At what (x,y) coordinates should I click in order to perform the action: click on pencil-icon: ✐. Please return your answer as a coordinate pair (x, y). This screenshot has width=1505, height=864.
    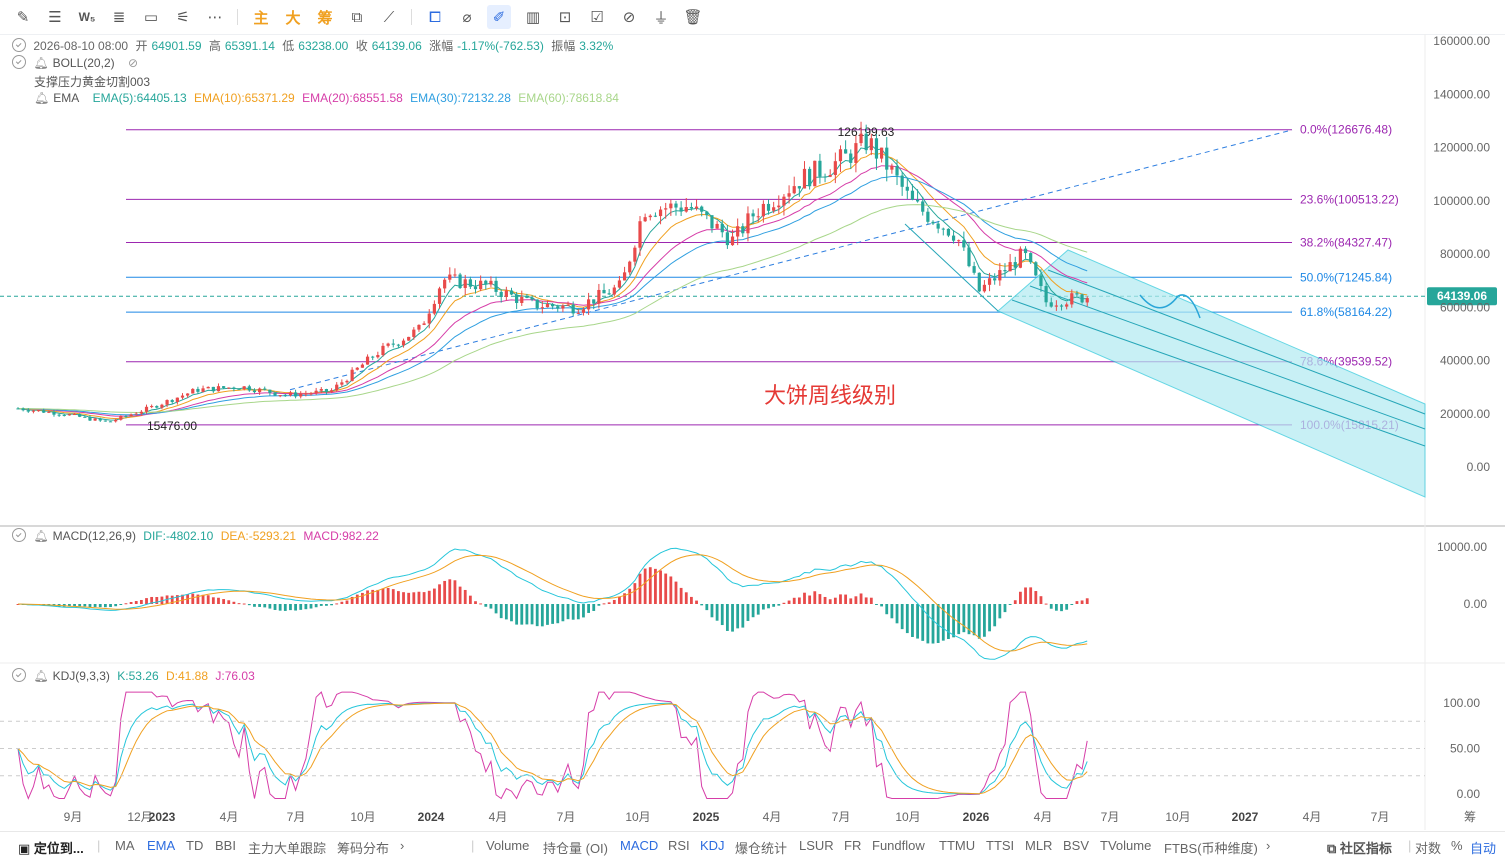
    Looking at the image, I should click on (499, 17).